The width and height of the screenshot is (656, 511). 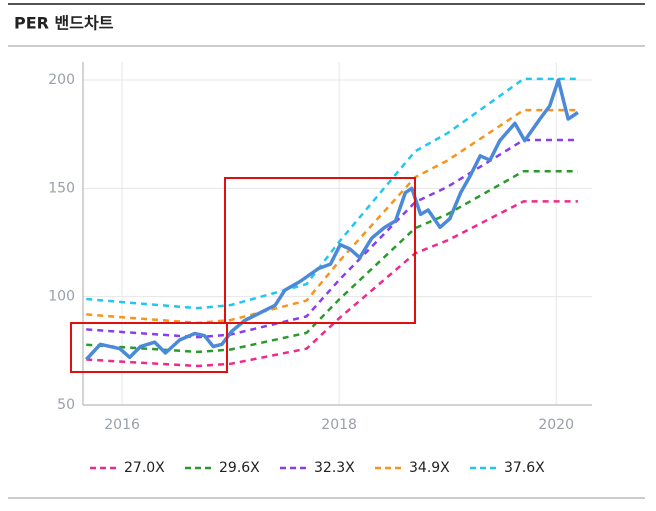 I want to click on legend-label: 34.9X, so click(x=429, y=468).